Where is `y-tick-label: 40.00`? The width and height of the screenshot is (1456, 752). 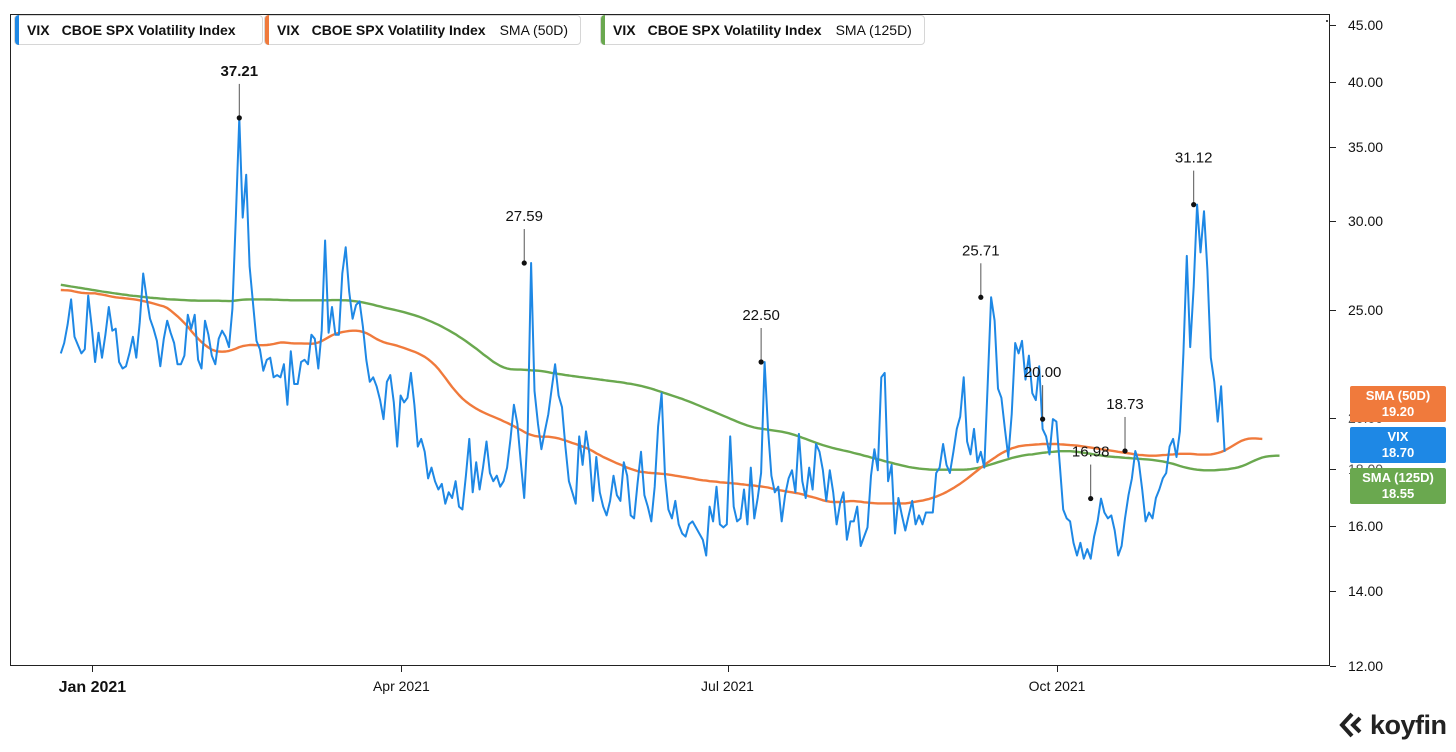
y-tick-label: 40.00 is located at coordinates (1366, 81).